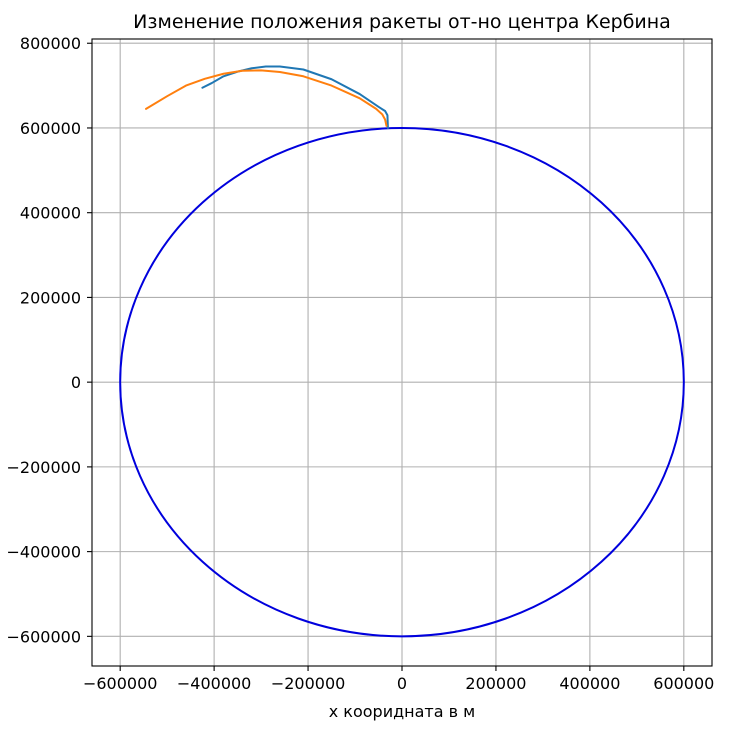  I want to click on x-axis: −600000 −400000 −200000 0 200000 400000 600000, so click(398, 679).